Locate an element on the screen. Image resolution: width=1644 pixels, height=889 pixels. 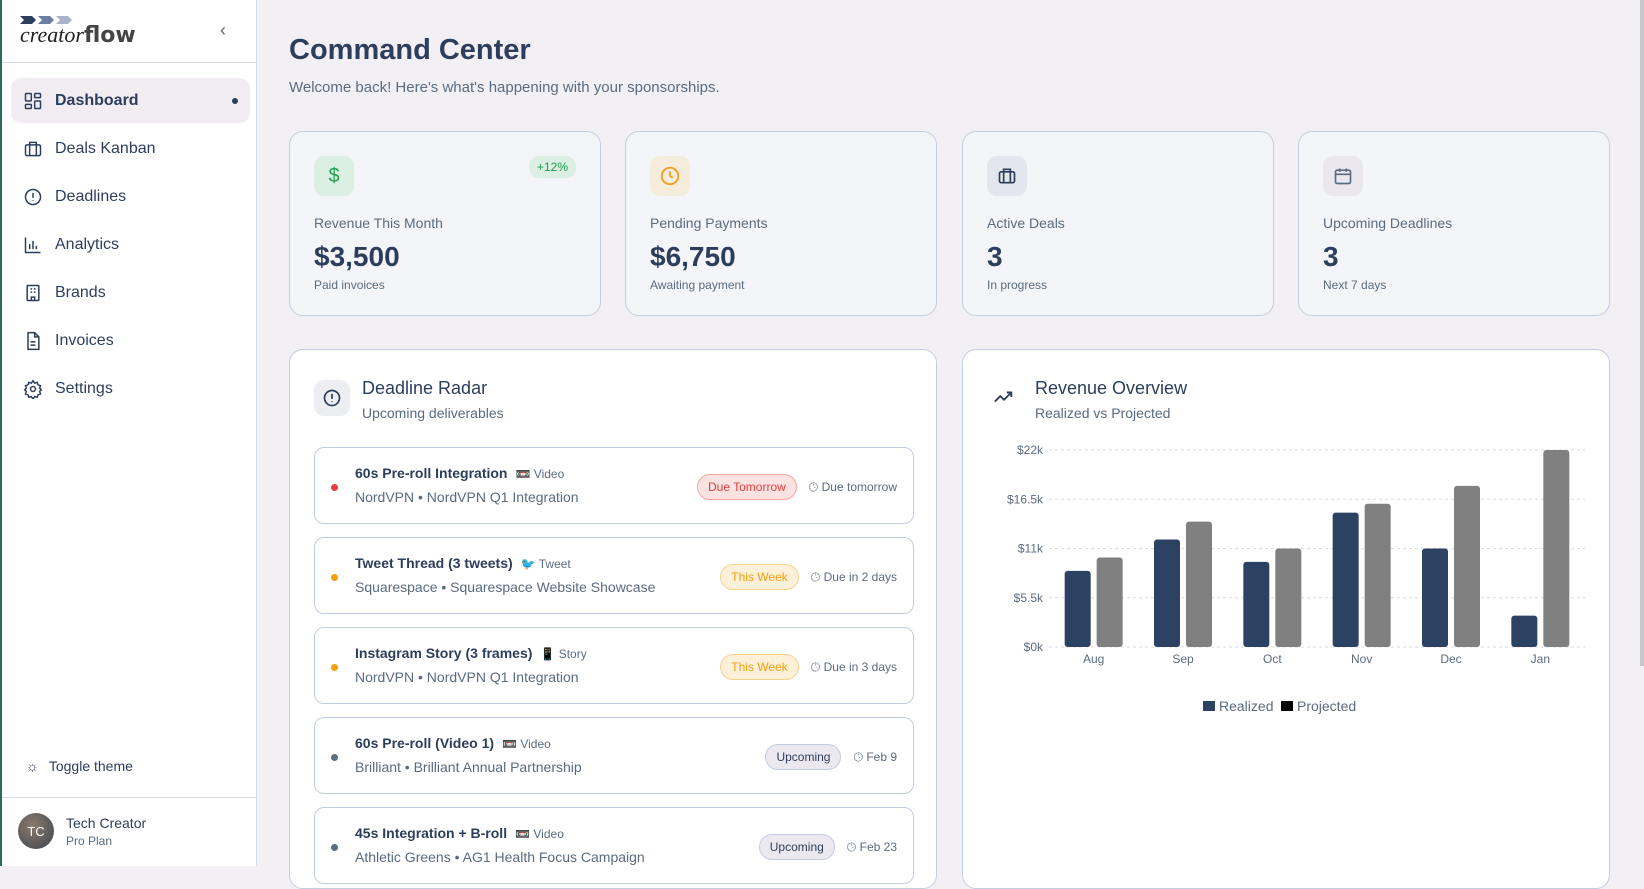
file-text-icon is located at coordinates (33, 340).